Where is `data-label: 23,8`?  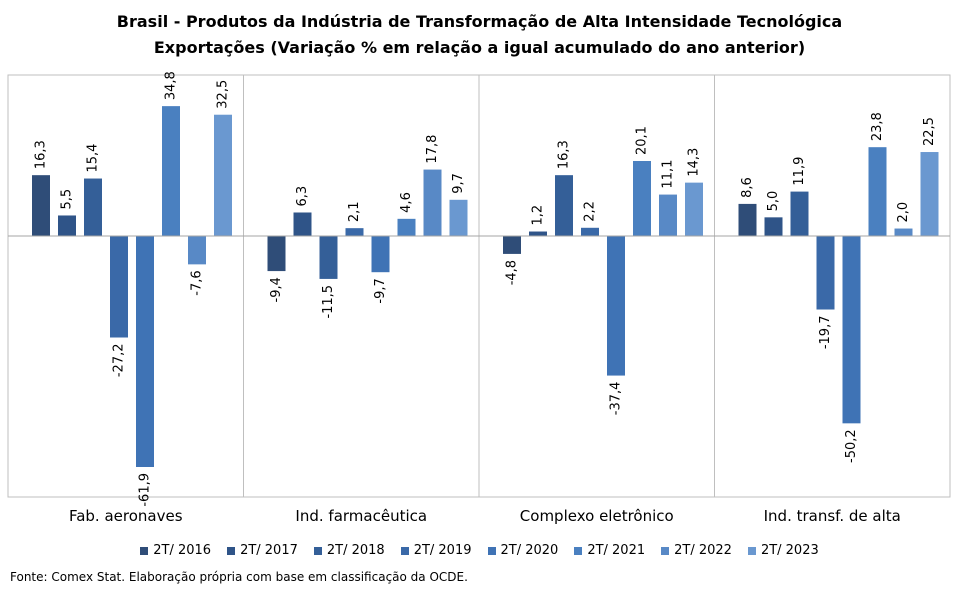 data-label: 23,8 is located at coordinates (877, 126).